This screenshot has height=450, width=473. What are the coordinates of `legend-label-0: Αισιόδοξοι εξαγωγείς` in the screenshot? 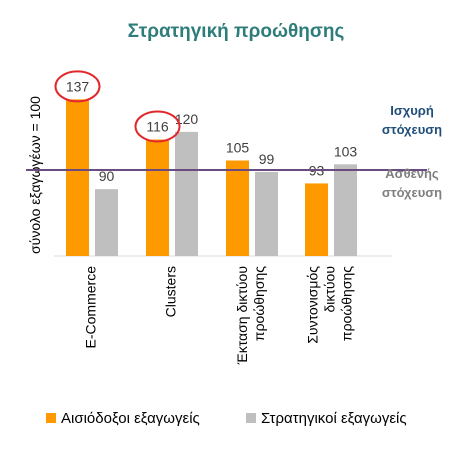 It's located at (130, 418).